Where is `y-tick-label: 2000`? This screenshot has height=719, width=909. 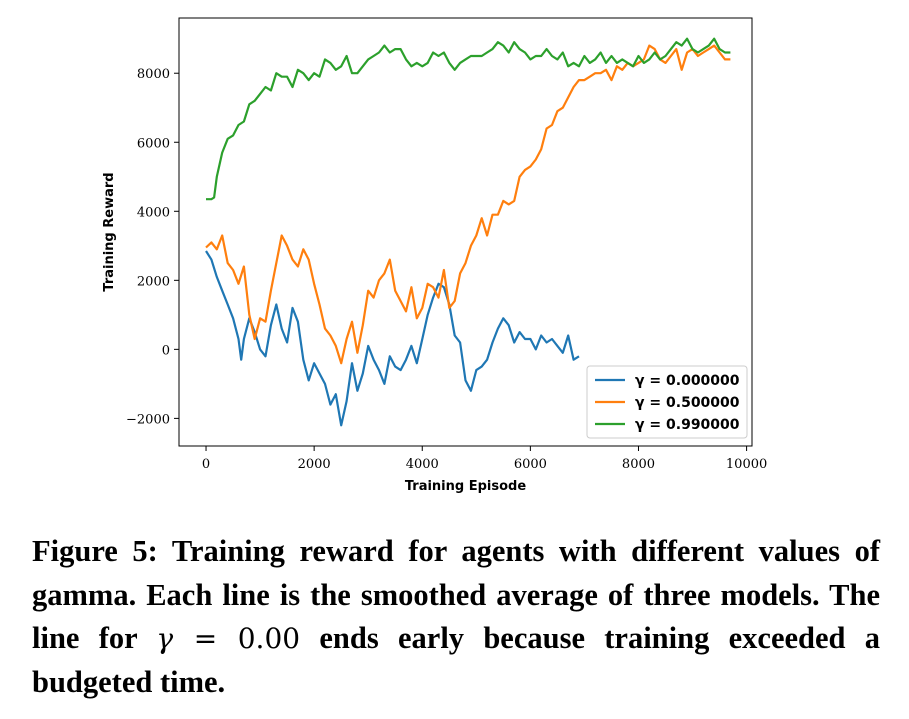 y-tick-label: 2000 is located at coordinates (153, 281).